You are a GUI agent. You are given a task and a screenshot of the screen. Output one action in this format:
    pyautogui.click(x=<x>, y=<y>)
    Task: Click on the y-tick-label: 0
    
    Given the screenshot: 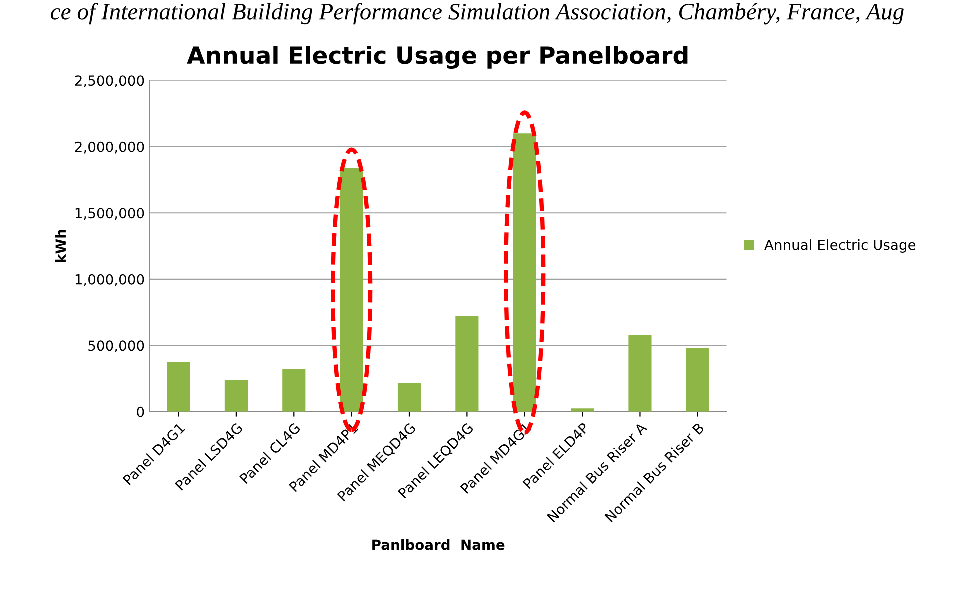 What is the action you would take?
    pyautogui.click(x=140, y=412)
    